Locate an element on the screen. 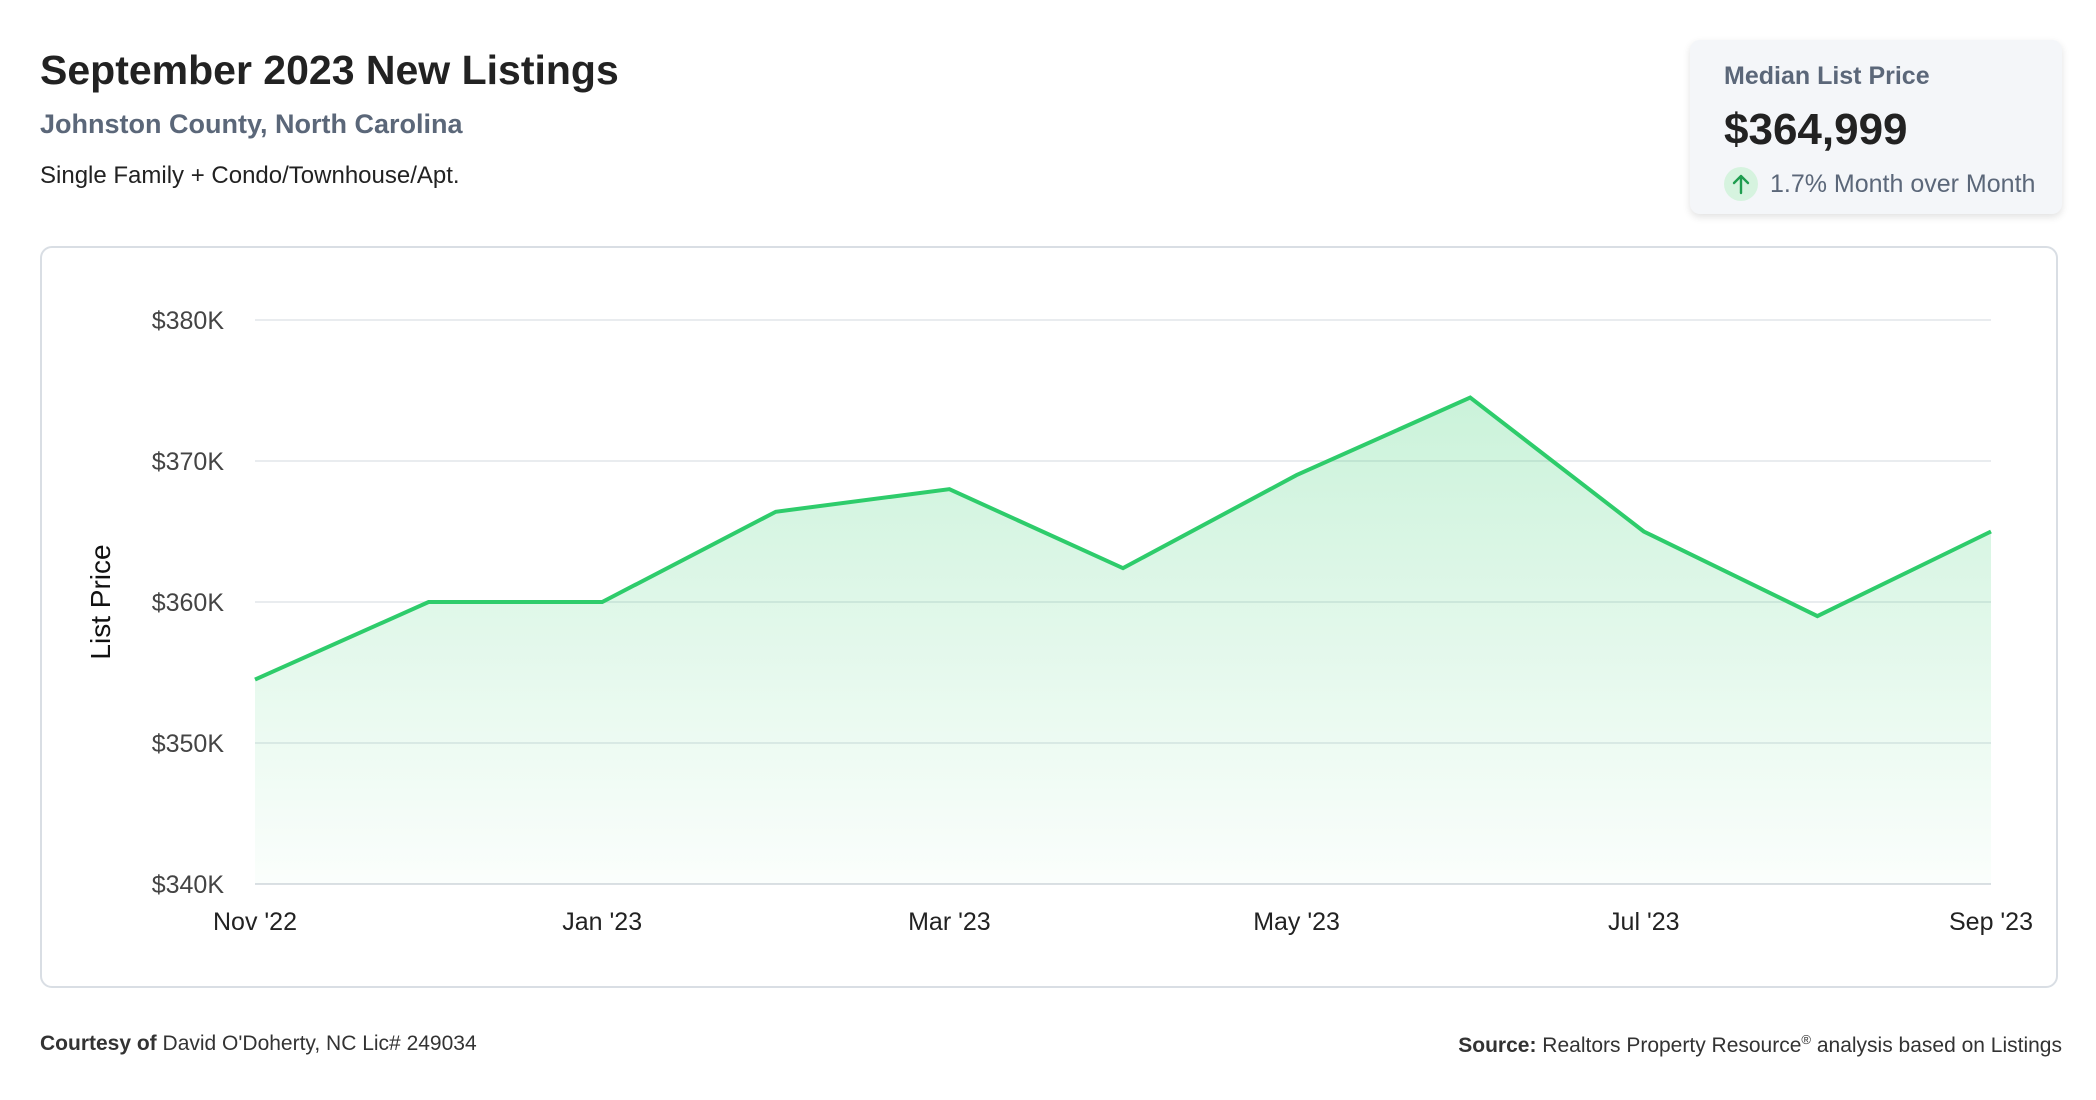 This screenshot has width=2096, height=1100. y-tick-label: $350K is located at coordinates (188, 744).